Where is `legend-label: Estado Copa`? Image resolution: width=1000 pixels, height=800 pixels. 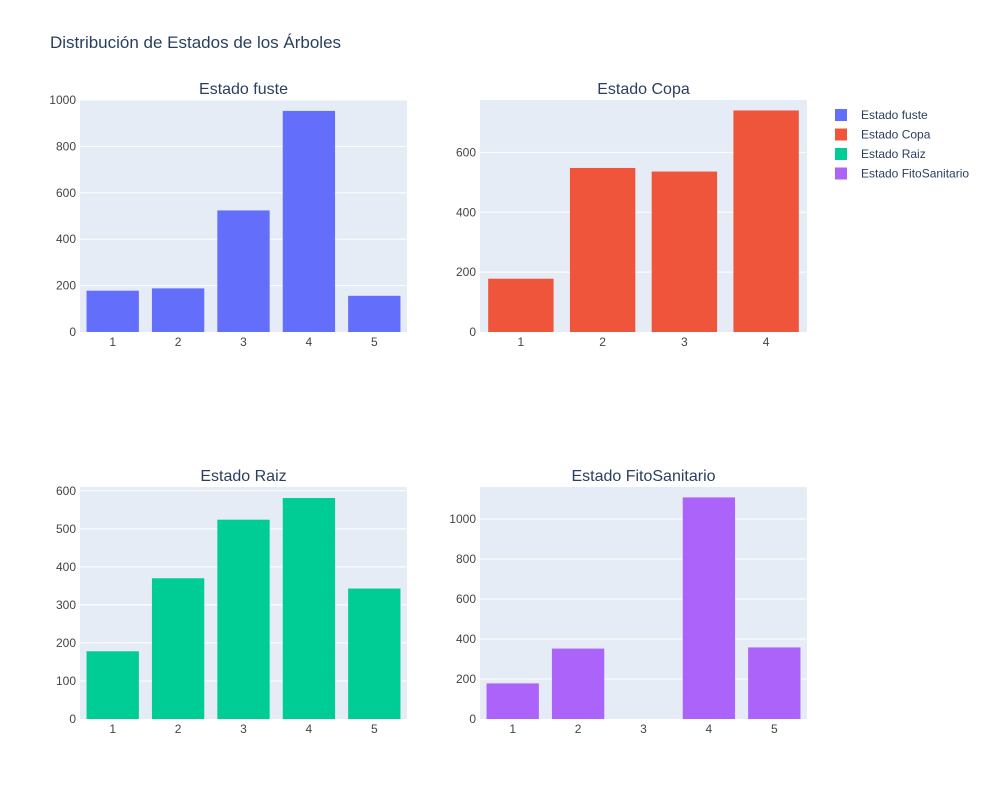
legend-label: Estado Copa is located at coordinates (896, 135).